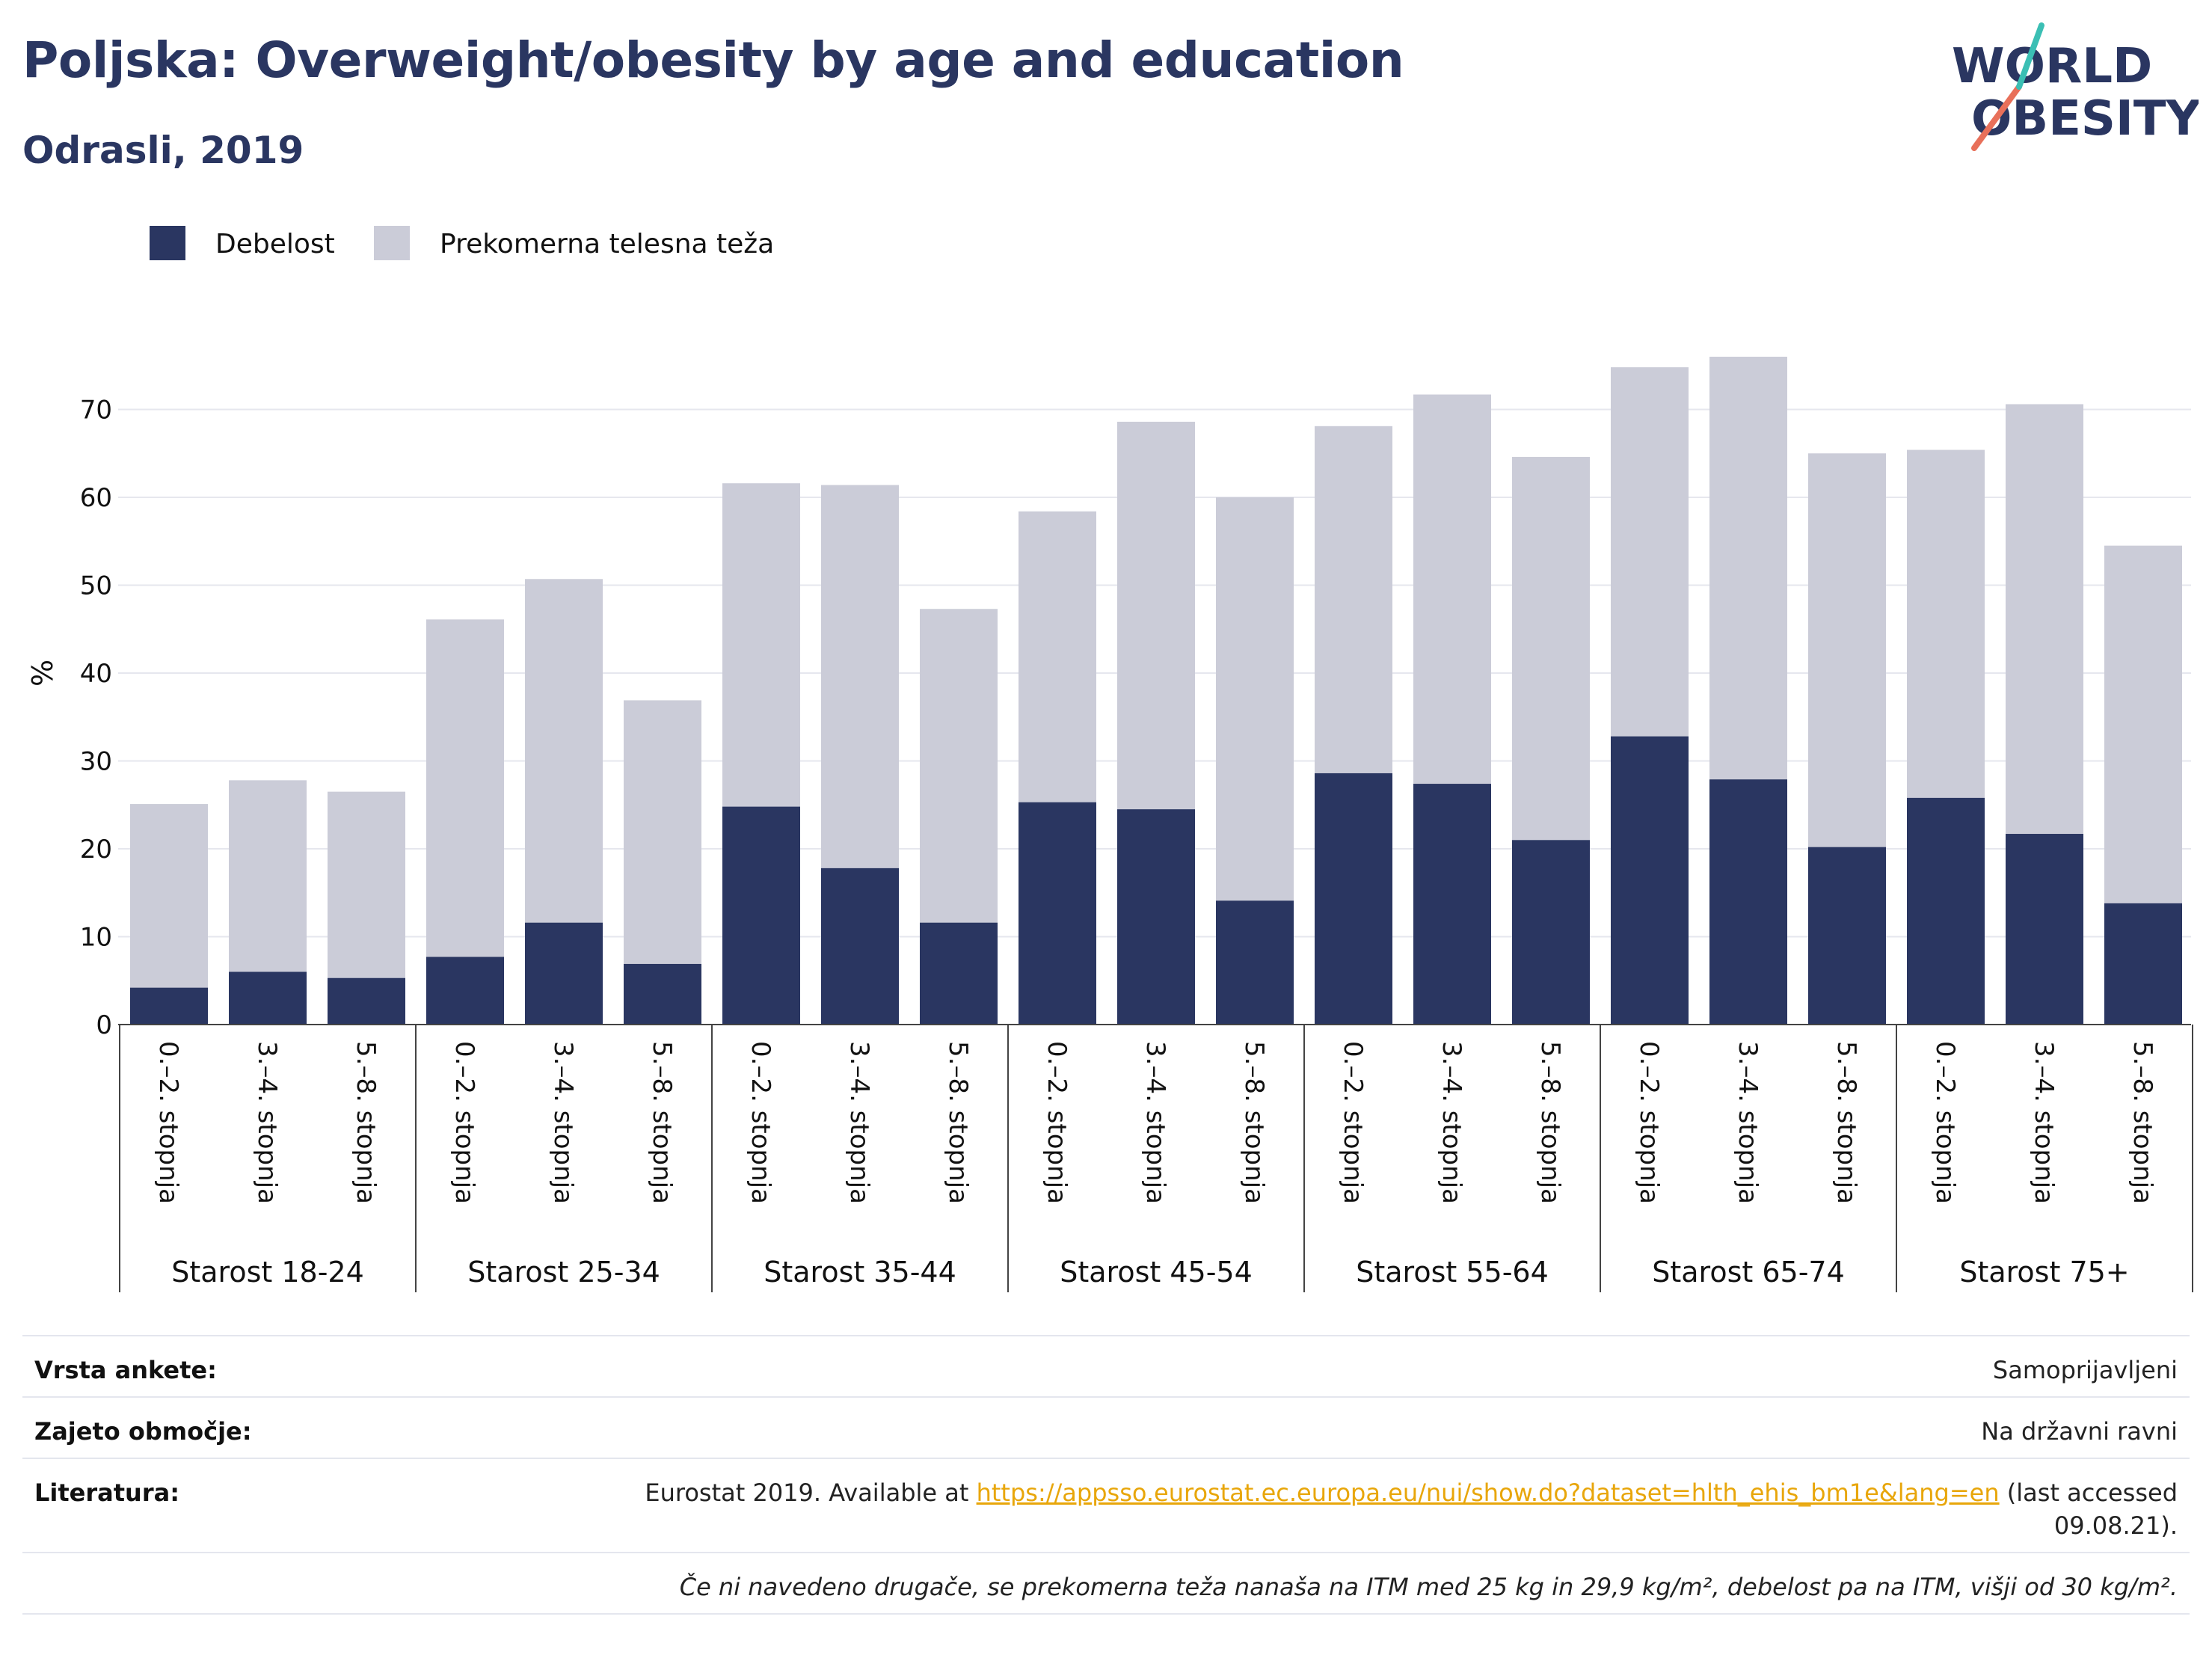 The width and height of the screenshot is (2212, 1655). Describe the element at coordinates (392, 243) in the screenshot. I see `legend-swatch-overweight` at that location.